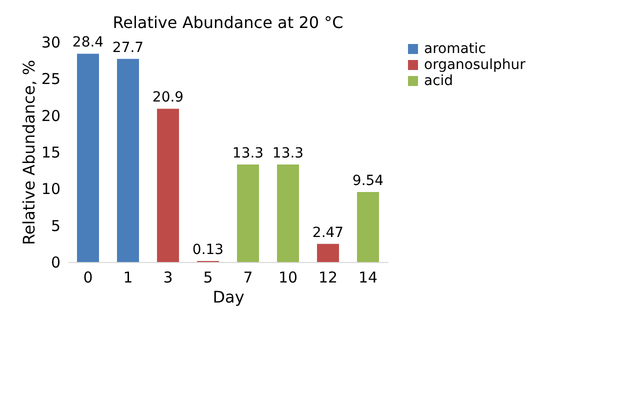 The height and width of the screenshot is (406, 624). I want to click on data-label: 27.7, so click(128, 48).